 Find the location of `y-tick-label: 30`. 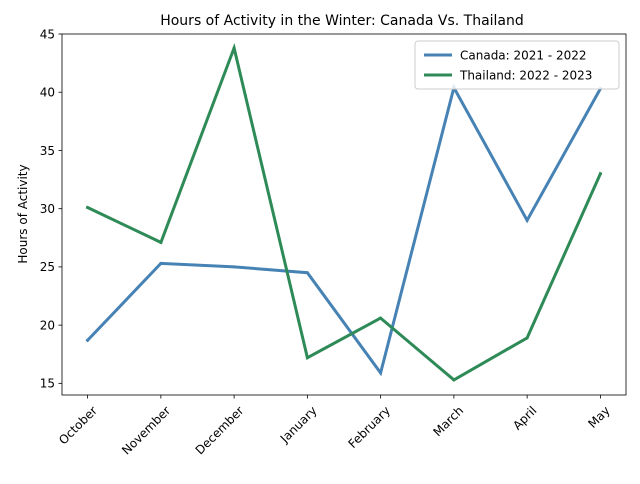

y-tick-label: 30 is located at coordinates (47, 209).